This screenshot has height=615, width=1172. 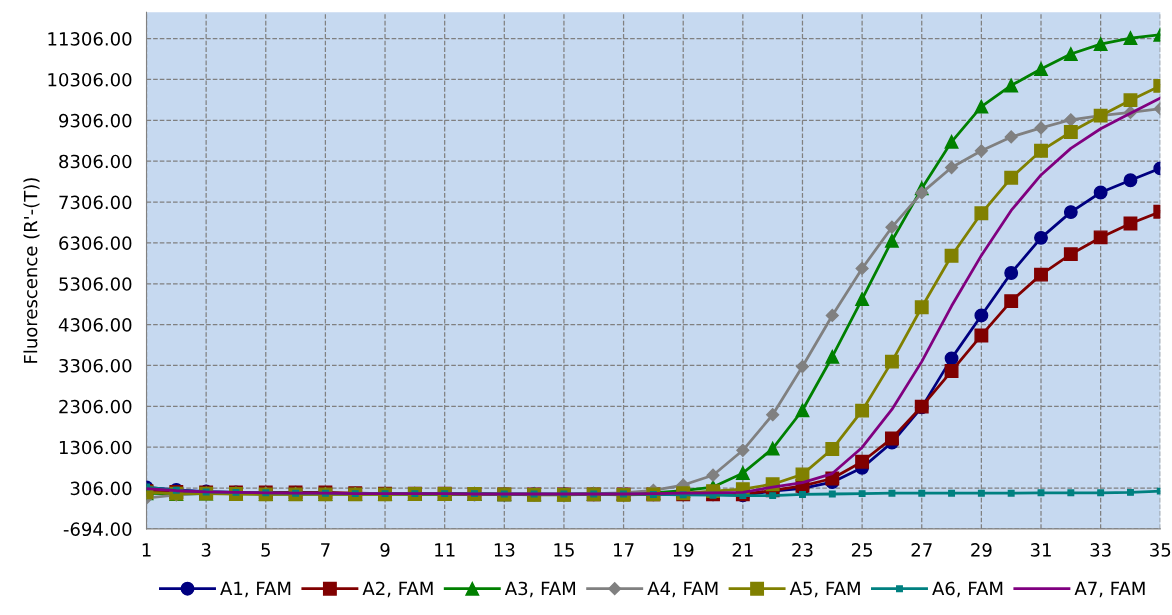 What do you see at coordinates (95, 120) in the screenshot?
I see `y-tick-label: 9306.00` at bounding box center [95, 120].